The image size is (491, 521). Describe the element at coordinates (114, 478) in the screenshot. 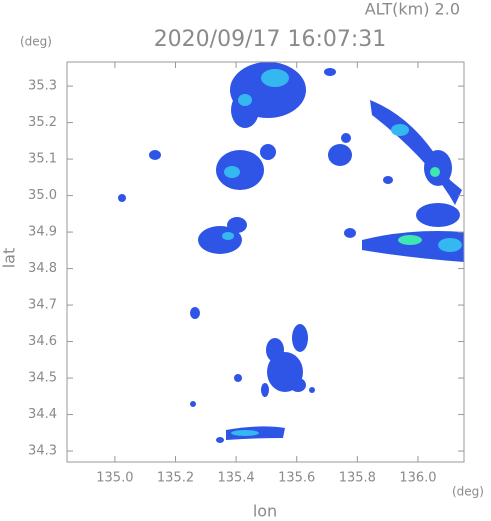

I see `x-tick-label: 135.0` at that location.